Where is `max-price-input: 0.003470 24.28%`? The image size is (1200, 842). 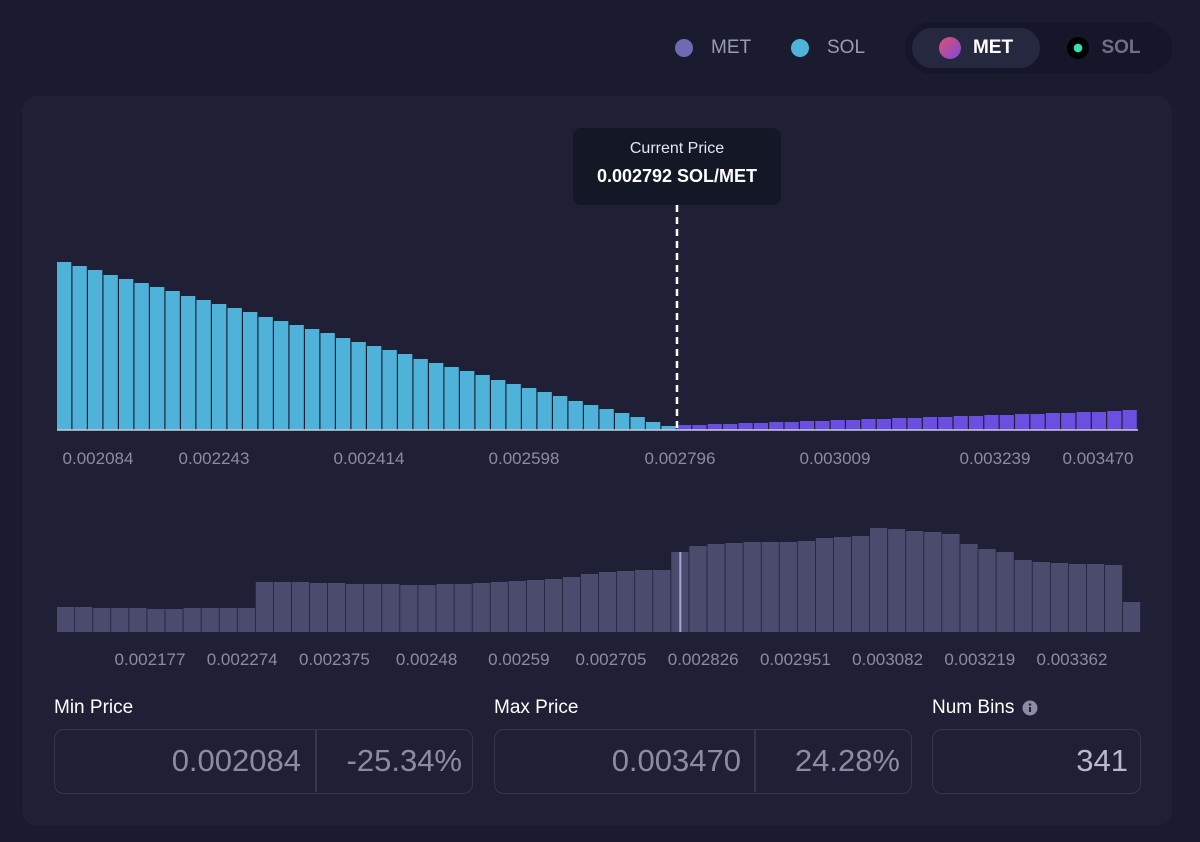 max-price-input: 0.003470 24.28% is located at coordinates (703, 761).